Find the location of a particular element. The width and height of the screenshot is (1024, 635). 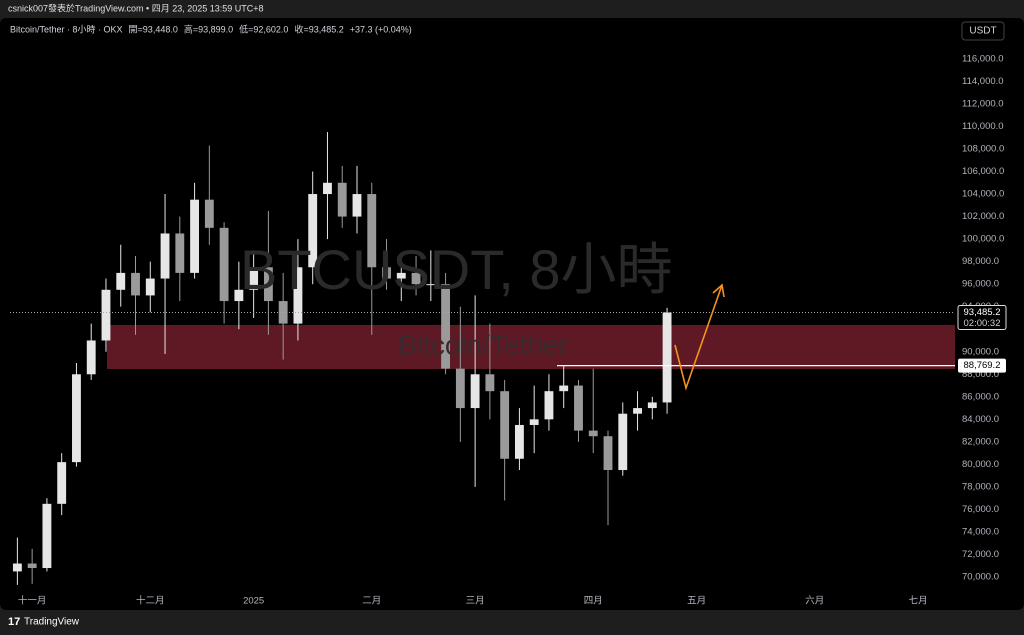

x-tick-label: 六月 is located at coordinates (814, 601).